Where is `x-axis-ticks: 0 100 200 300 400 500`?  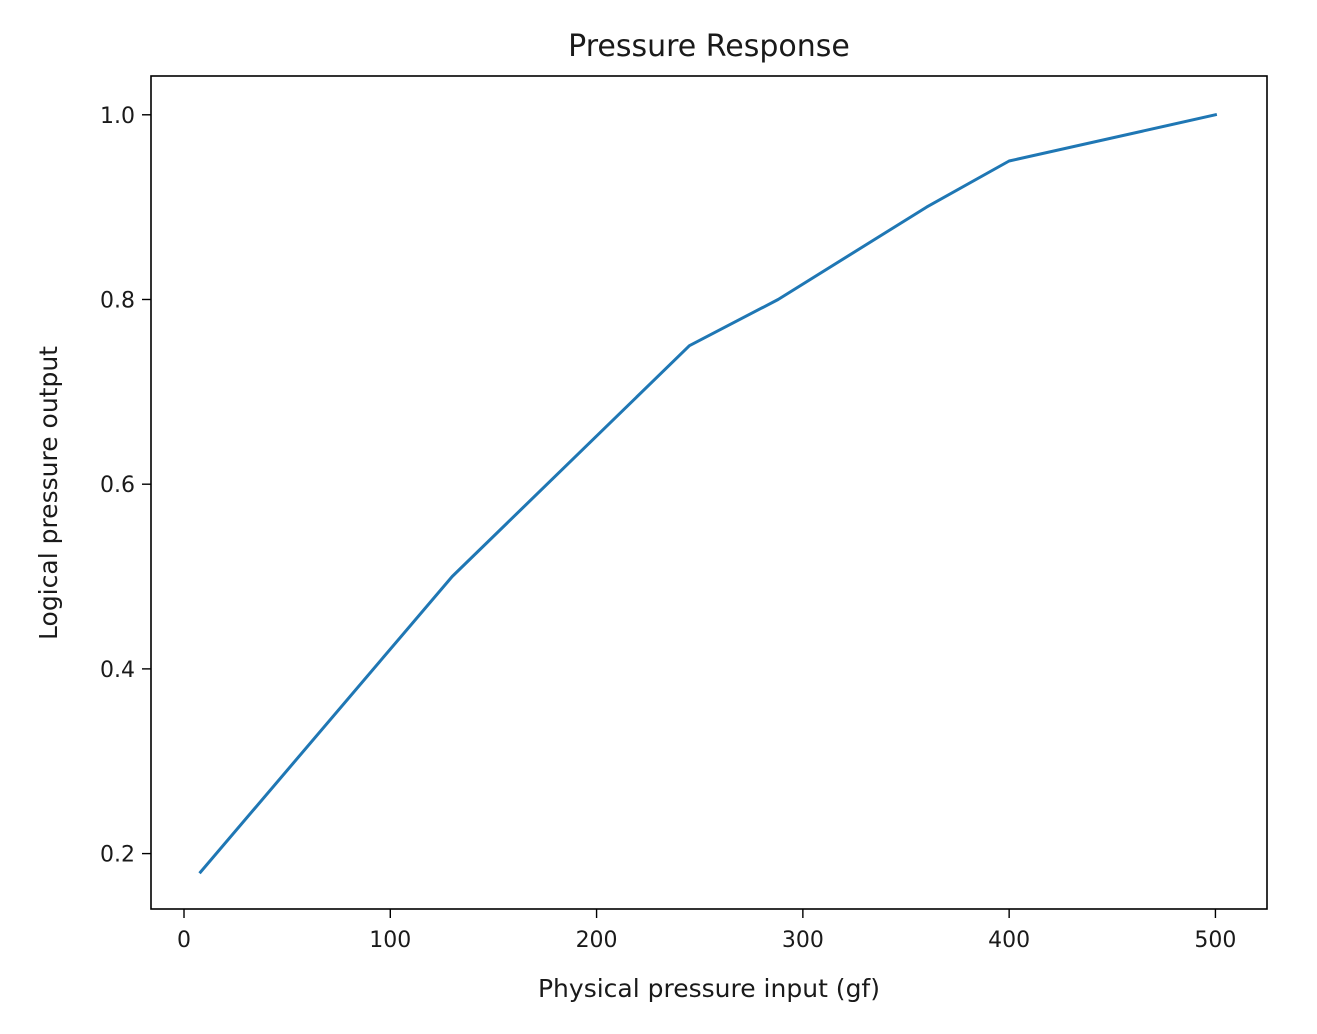
x-axis-ticks: 0 100 200 300 400 500 is located at coordinates (706, 931).